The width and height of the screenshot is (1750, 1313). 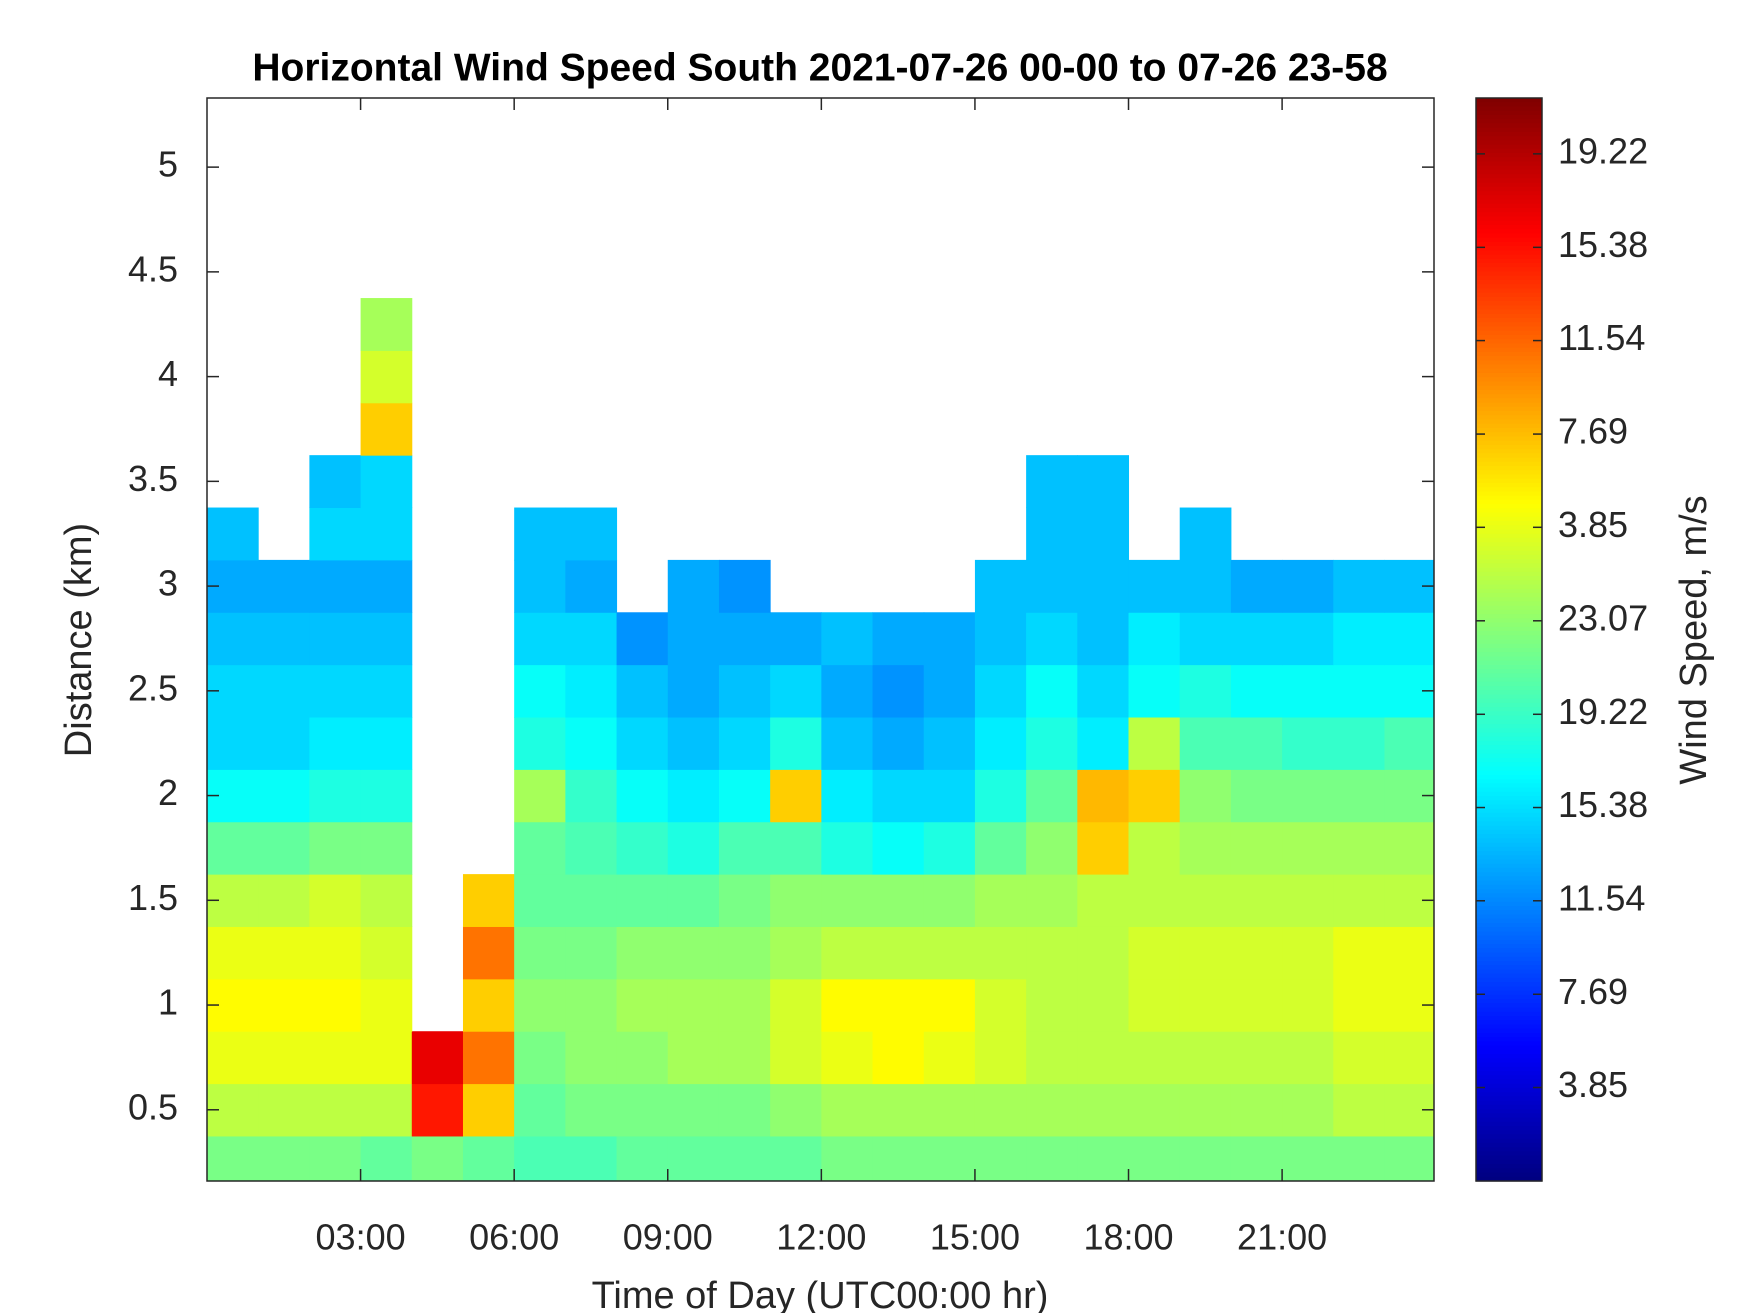 I want to click on colorbar-tick-label: 19.22, so click(x=1603, y=150).